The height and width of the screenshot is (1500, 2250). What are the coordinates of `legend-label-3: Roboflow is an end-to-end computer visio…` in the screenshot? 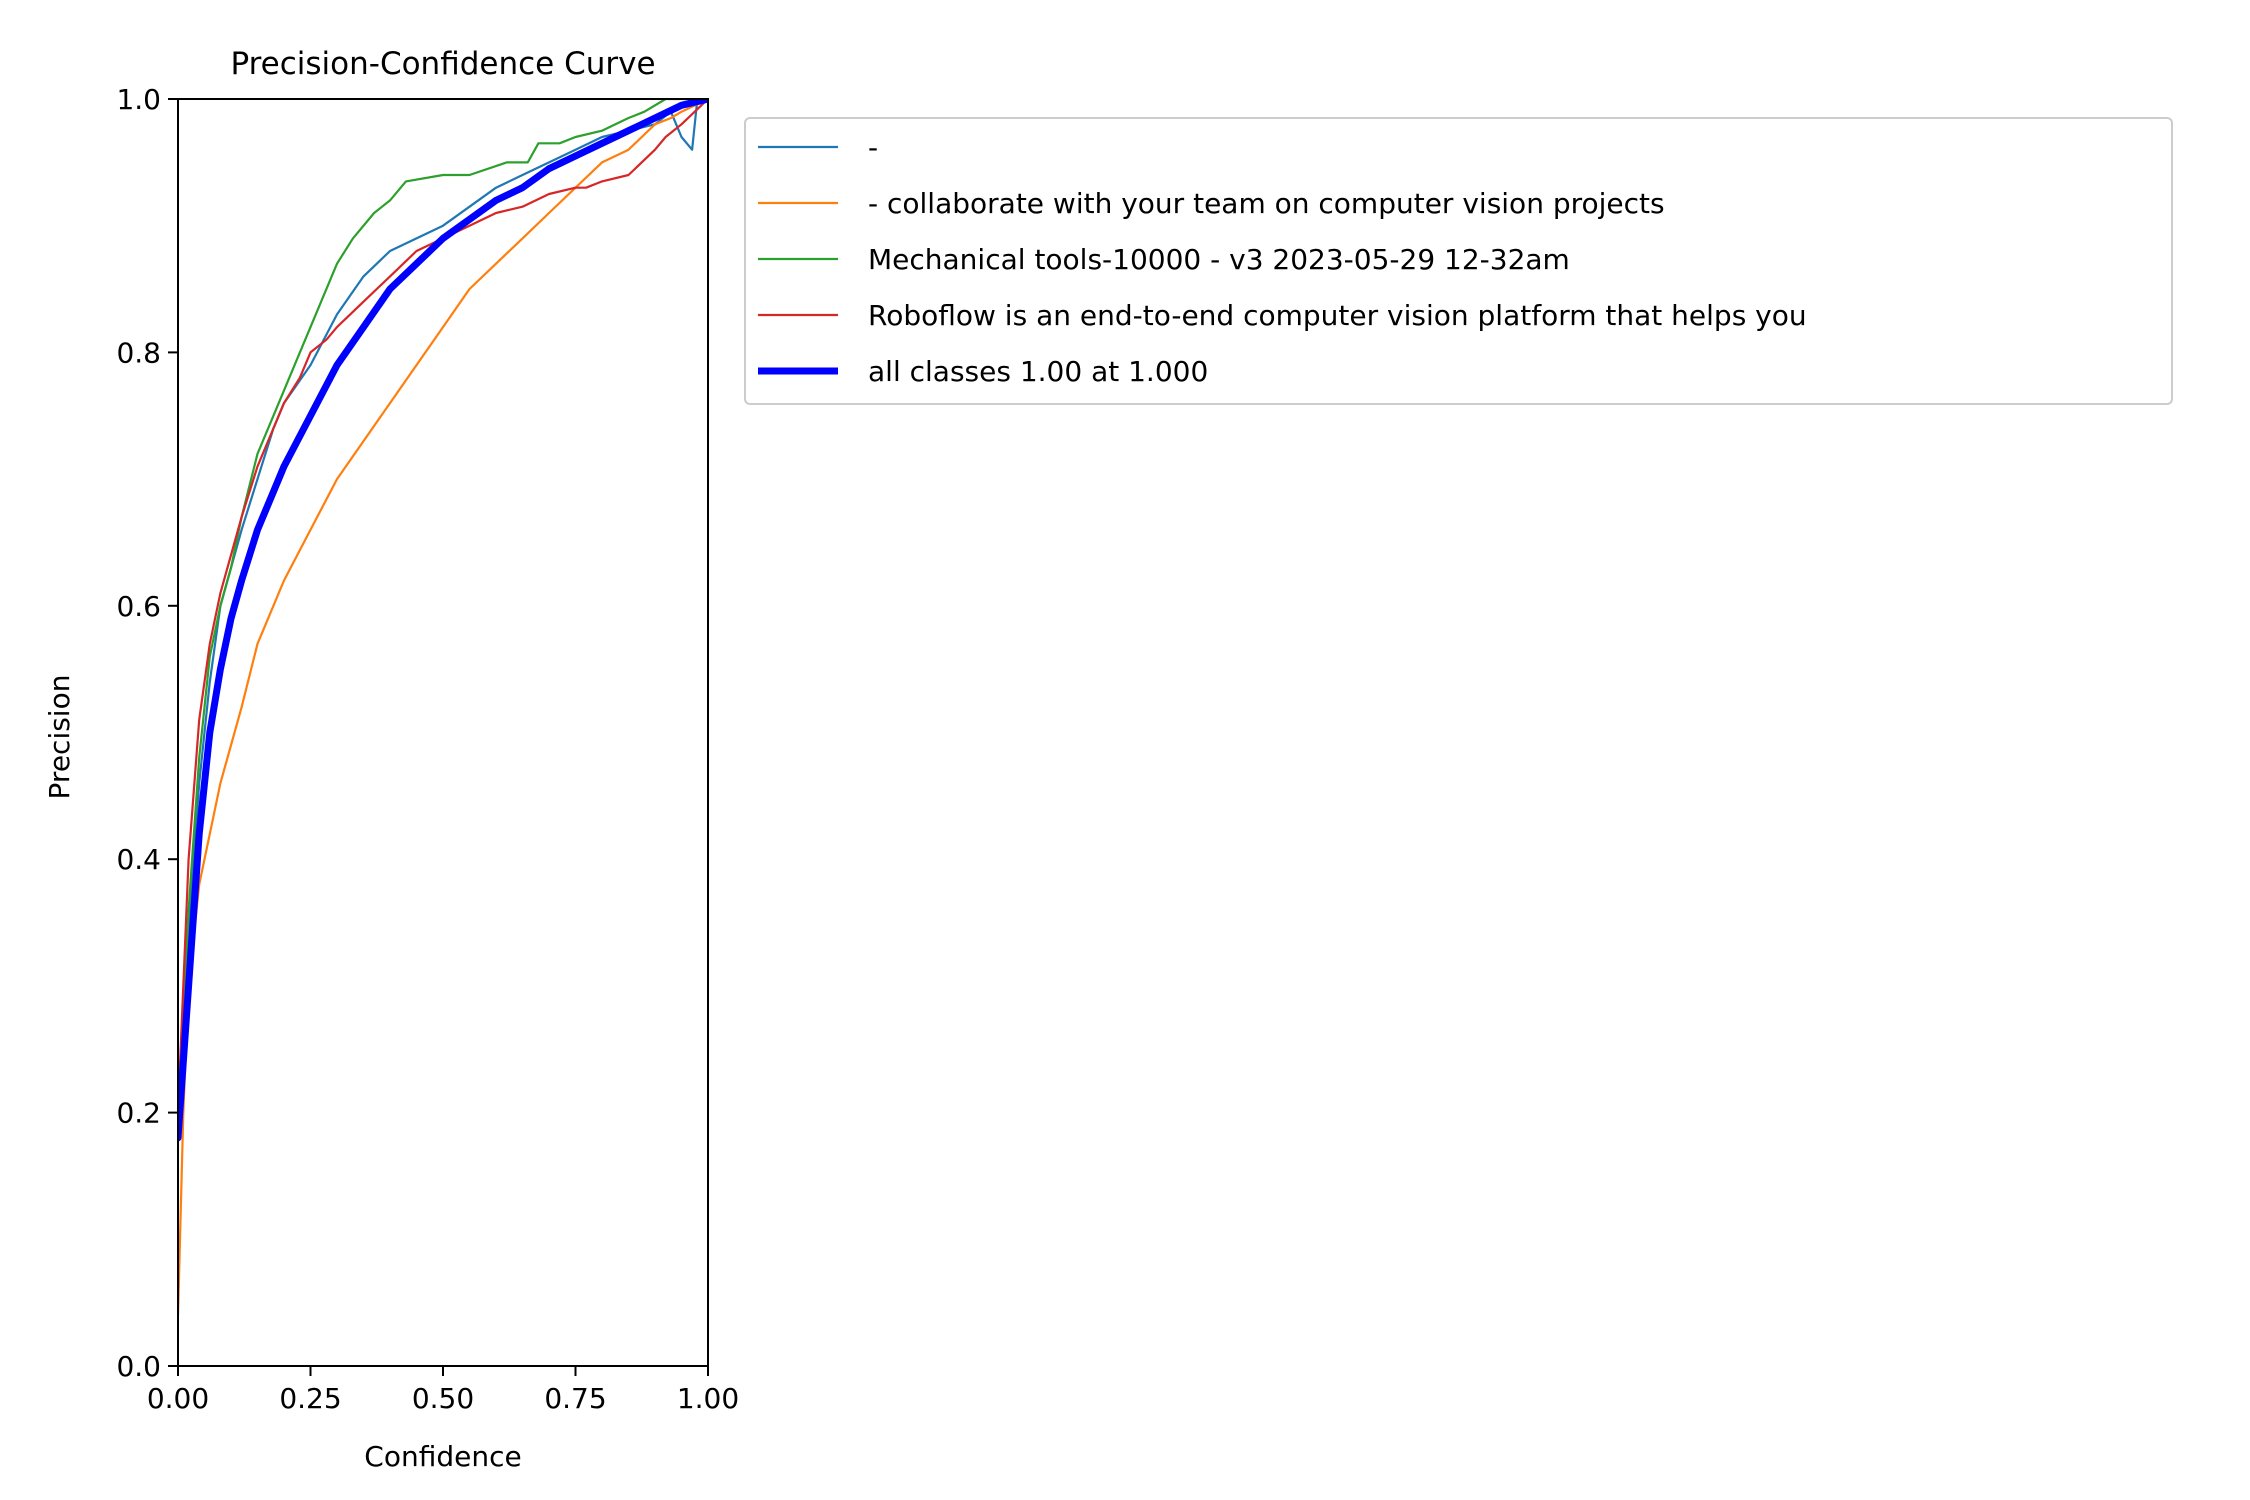 It's located at (1337, 315).